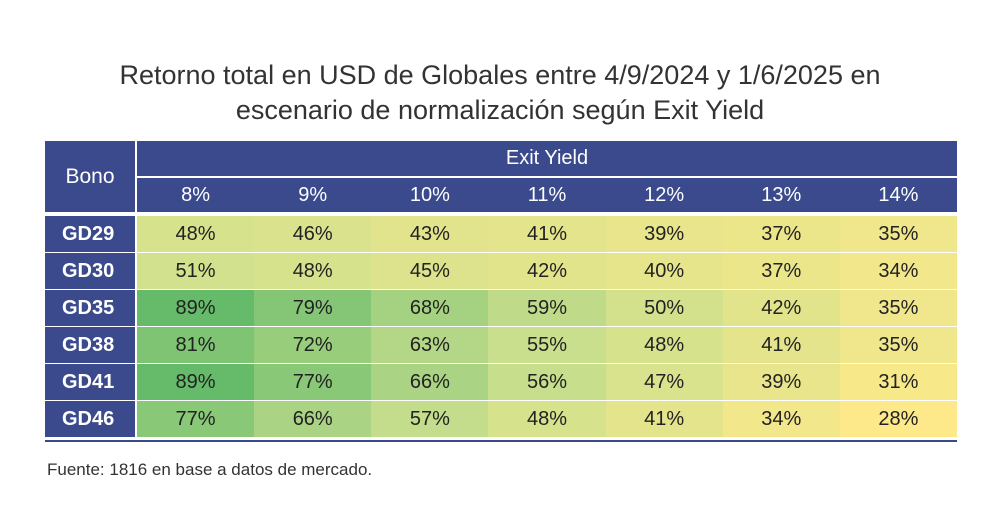  I want to click on column-header-9pct: 9%, so click(313, 195).